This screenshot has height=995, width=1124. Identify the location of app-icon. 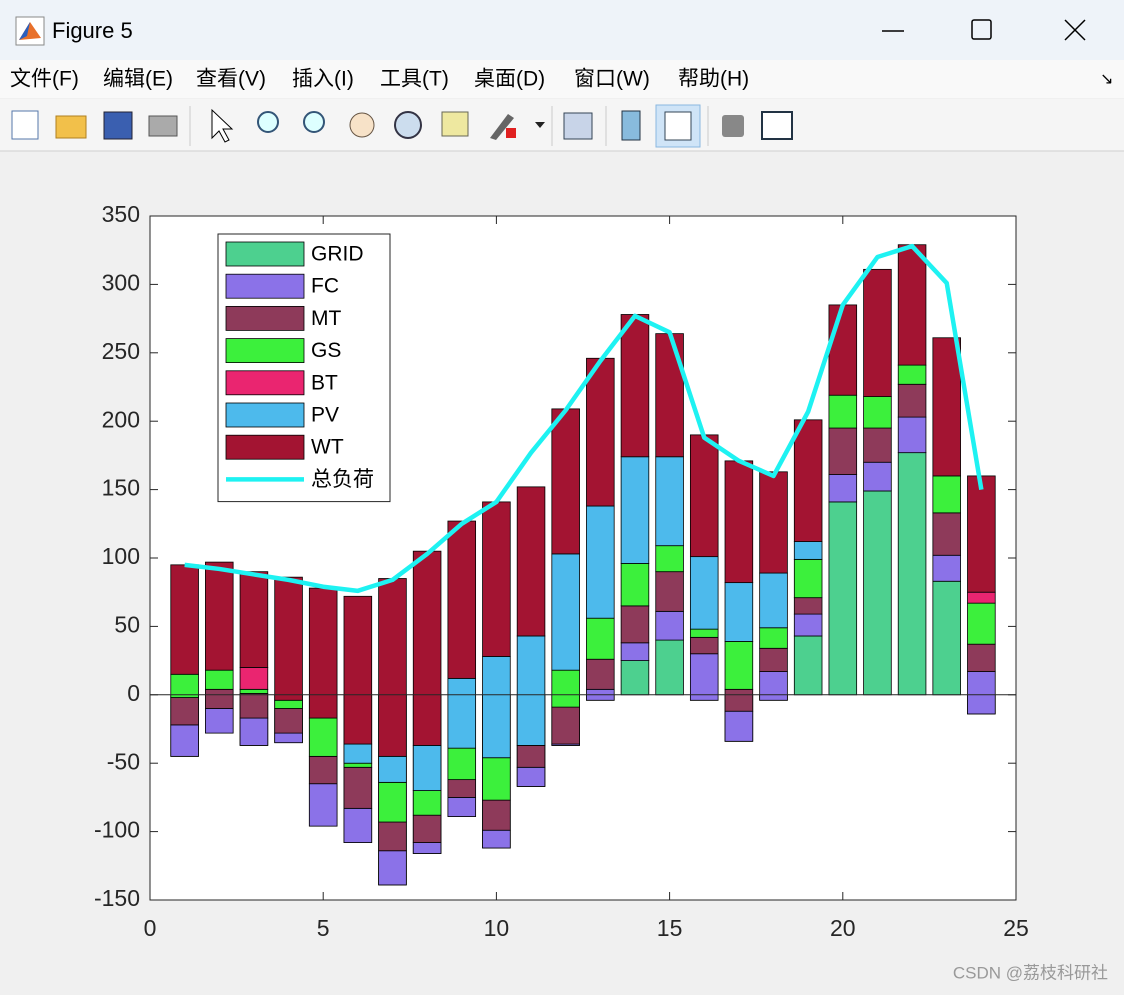
(30, 31).